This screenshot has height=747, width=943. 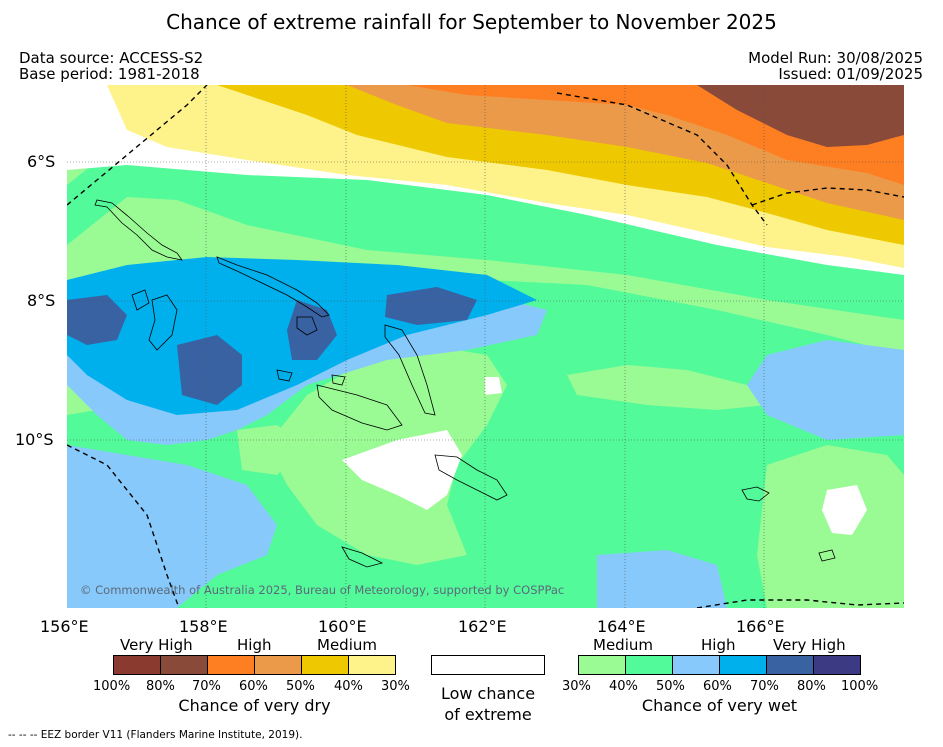 I want to click on dry-tick-30: 30%, so click(x=395, y=686).